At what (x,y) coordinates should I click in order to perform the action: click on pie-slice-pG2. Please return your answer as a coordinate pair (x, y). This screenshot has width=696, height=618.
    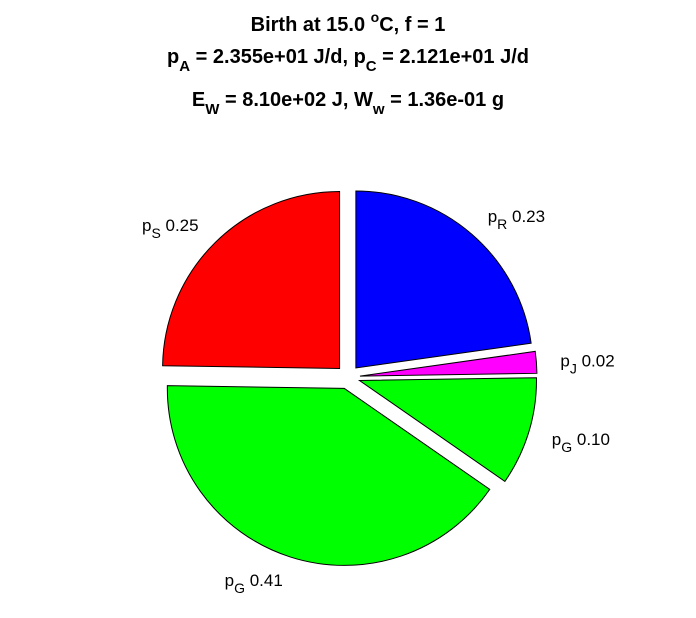
    Looking at the image, I should click on (328, 475).